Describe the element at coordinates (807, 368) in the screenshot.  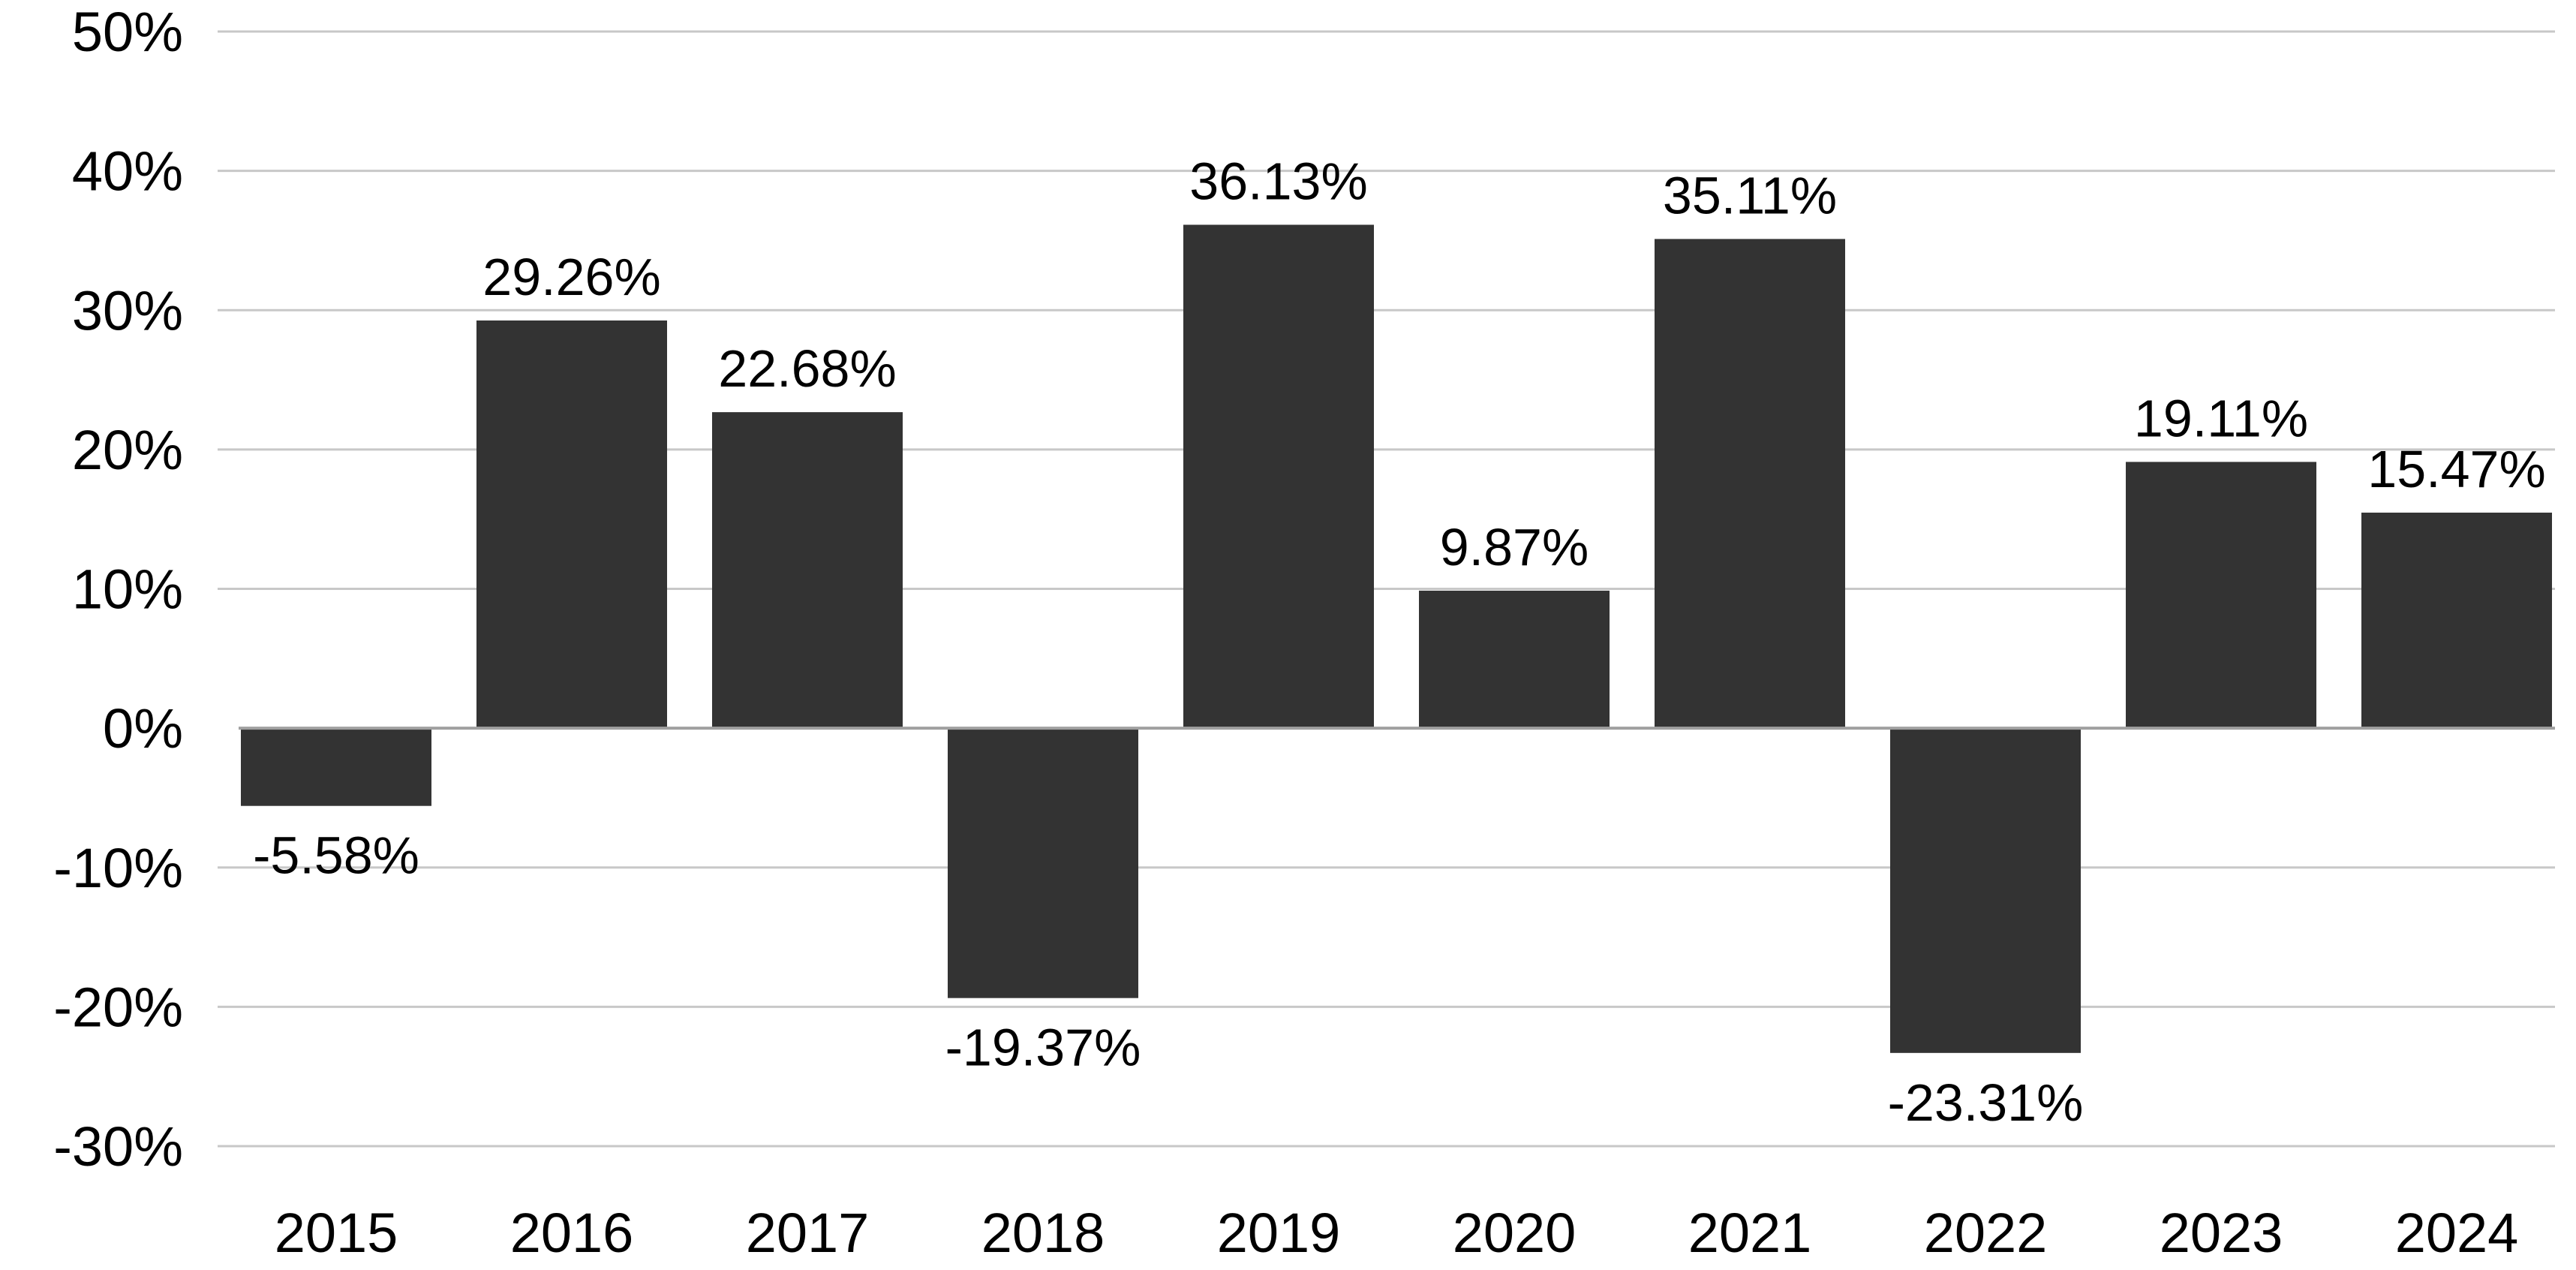
I see `data-label: 22.68%` at that location.